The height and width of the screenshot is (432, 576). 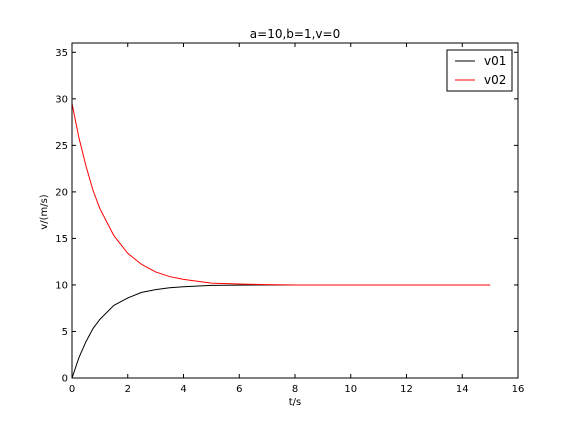 I want to click on y-tick-label: 25, so click(x=61, y=146).